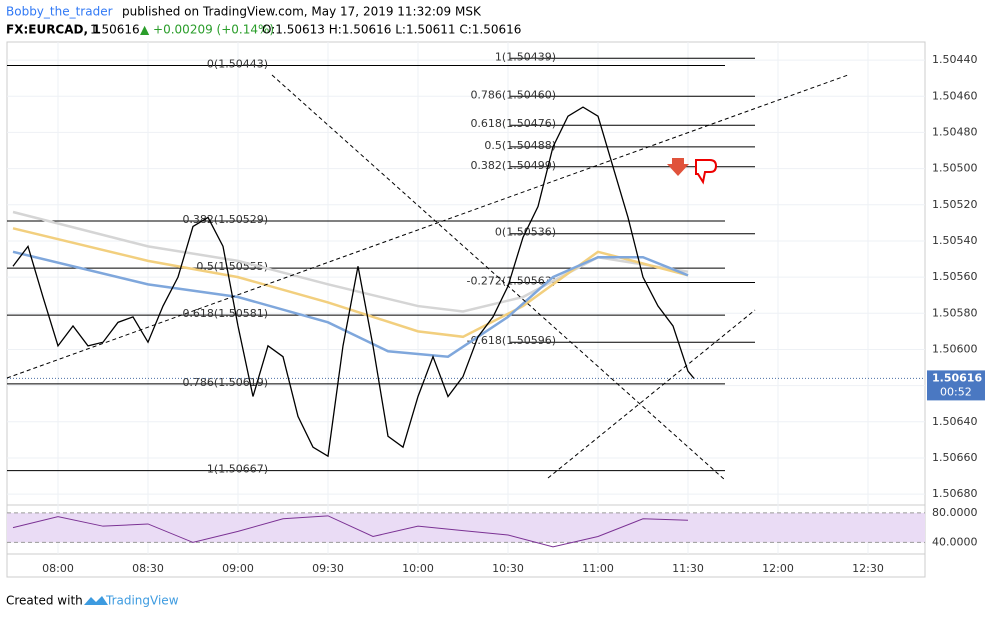 This screenshot has height=622, width=988. What do you see at coordinates (678, 167) in the screenshot?
I see `arrow-down-icon` at bounding box center [678, 167].